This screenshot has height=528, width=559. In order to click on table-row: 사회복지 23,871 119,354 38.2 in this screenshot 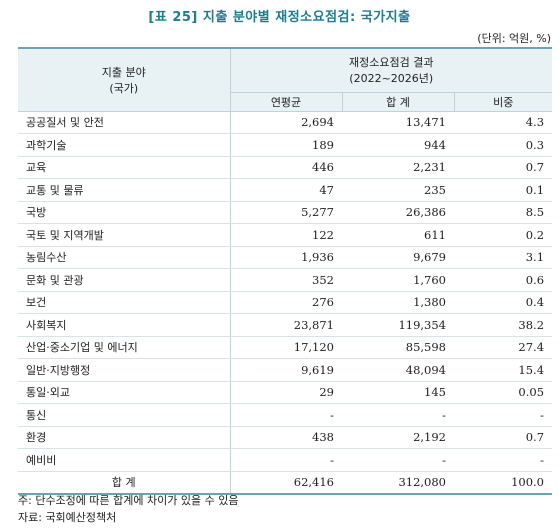, I will do `click(285, 325)`.